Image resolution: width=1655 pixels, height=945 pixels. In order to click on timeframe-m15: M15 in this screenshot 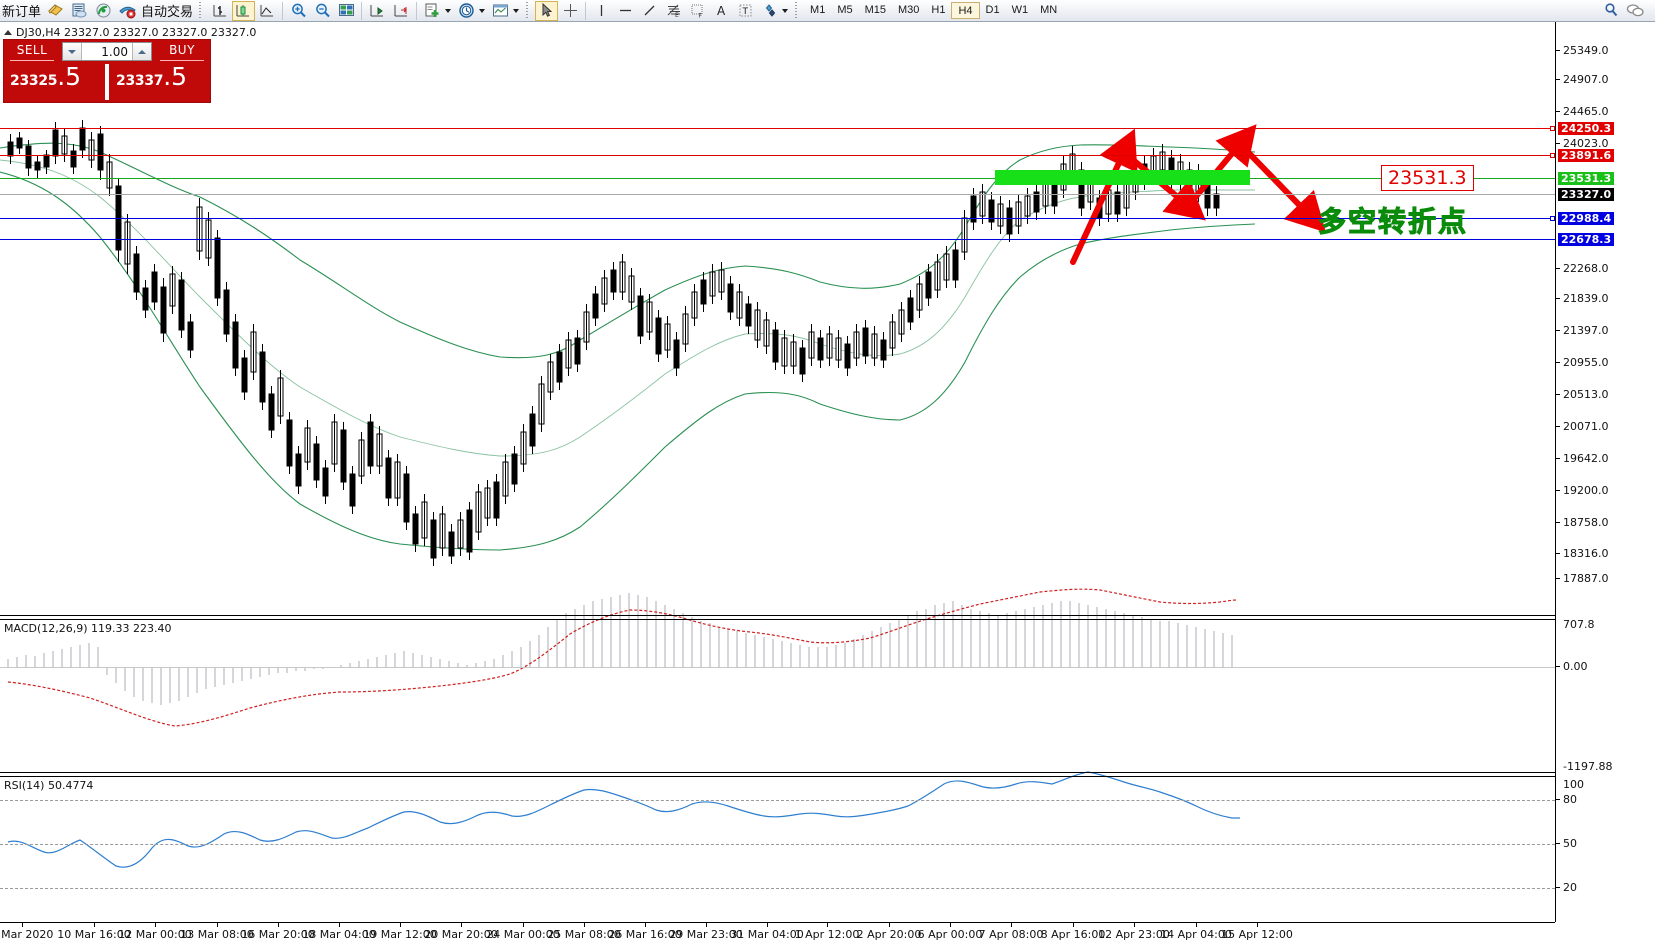, I will do `click(875, 10)`.